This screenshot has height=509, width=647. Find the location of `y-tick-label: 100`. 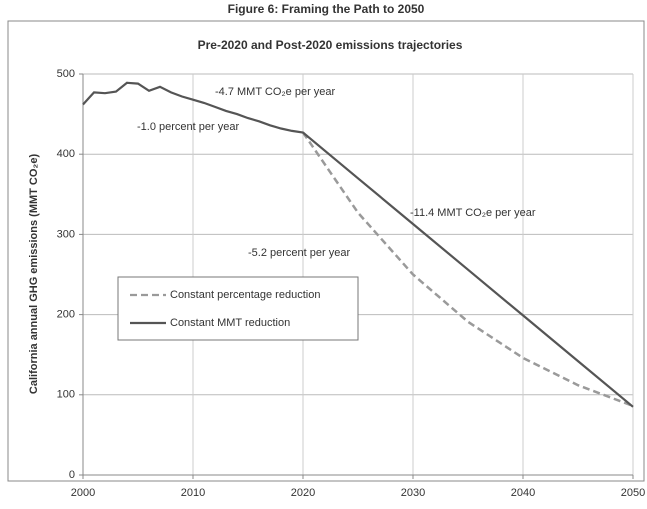

y-tick-label: 100 is located at coordinates (66, 395).